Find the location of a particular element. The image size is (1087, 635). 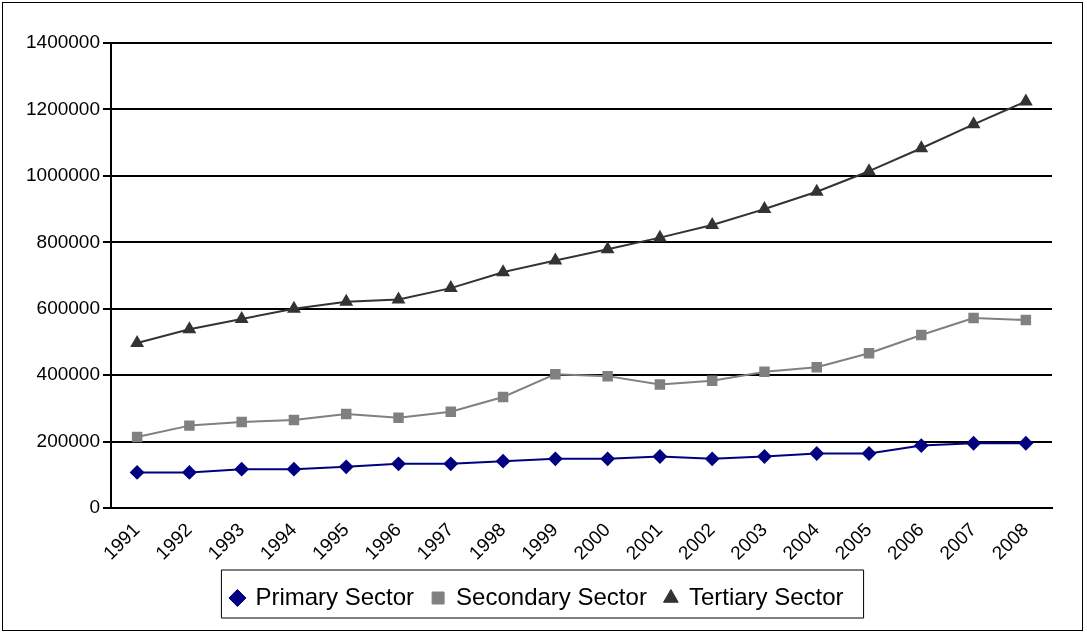

legend-label: Tertiary Sector is located at coordinates (766, 596).